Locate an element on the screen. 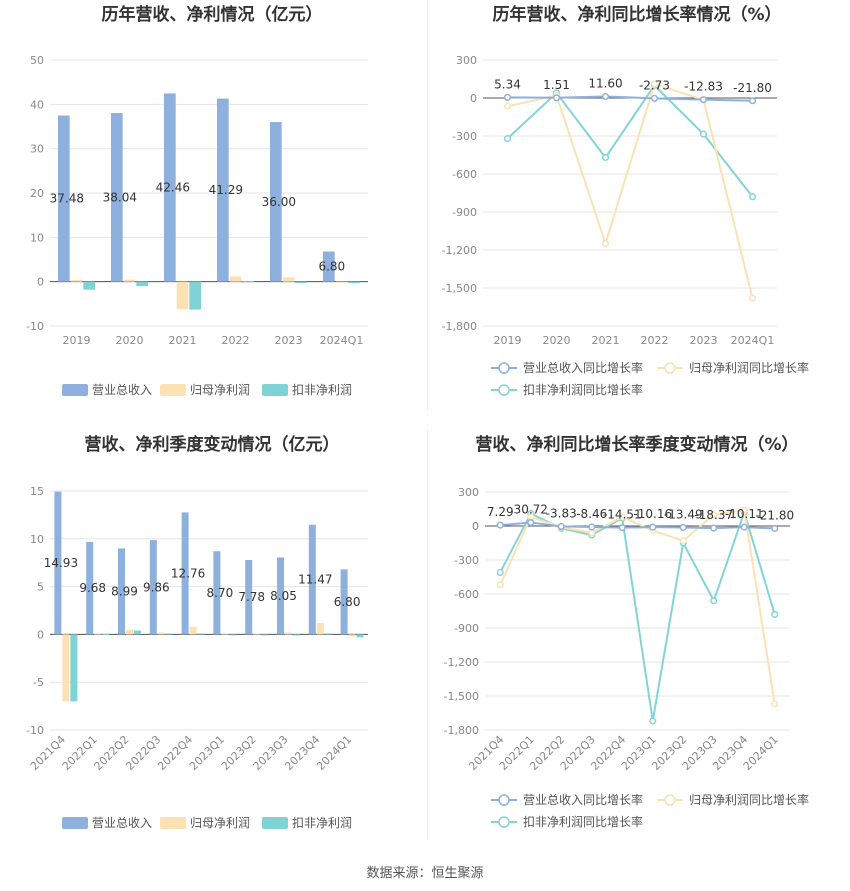 The width and height of the screenshot is (850, 891). y-tick-label: 20 is located at coordinates (37, 193).